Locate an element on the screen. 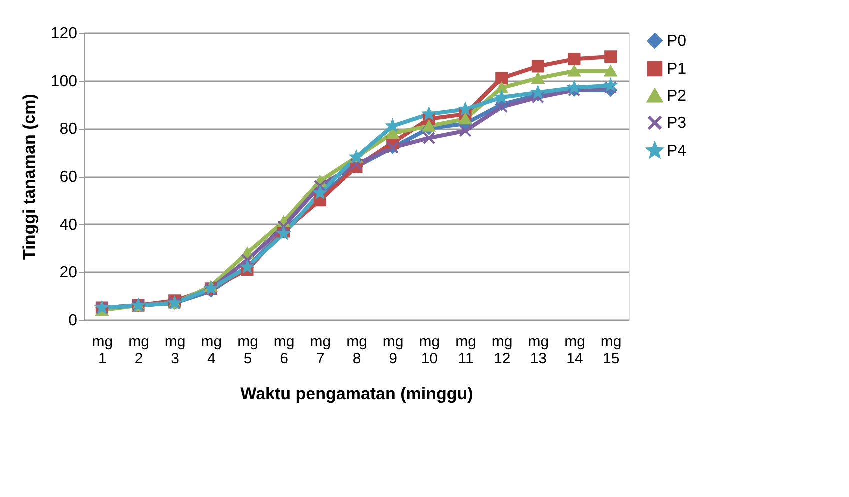 This screenshot has width=849, height=497. x-tick-label: mg 8 is located at coordinates (357, 351).